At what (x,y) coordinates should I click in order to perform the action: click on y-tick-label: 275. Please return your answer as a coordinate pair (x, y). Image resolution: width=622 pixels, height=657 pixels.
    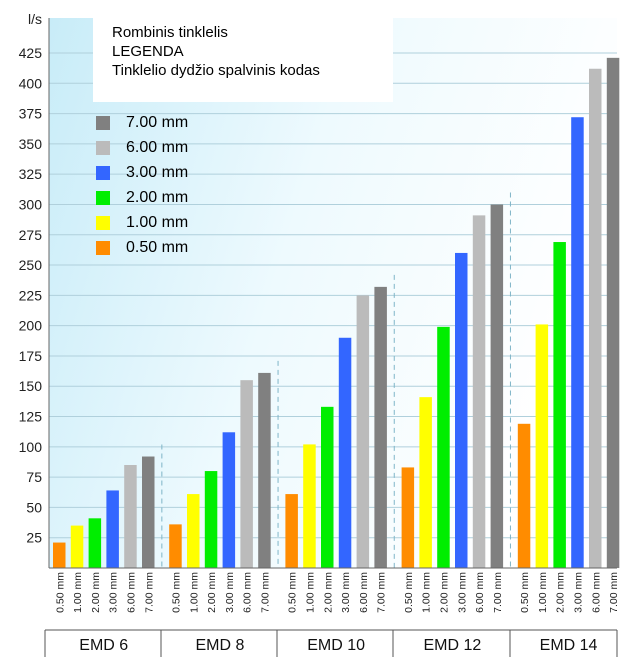
    Looking at the image, I should click on (31, 235).